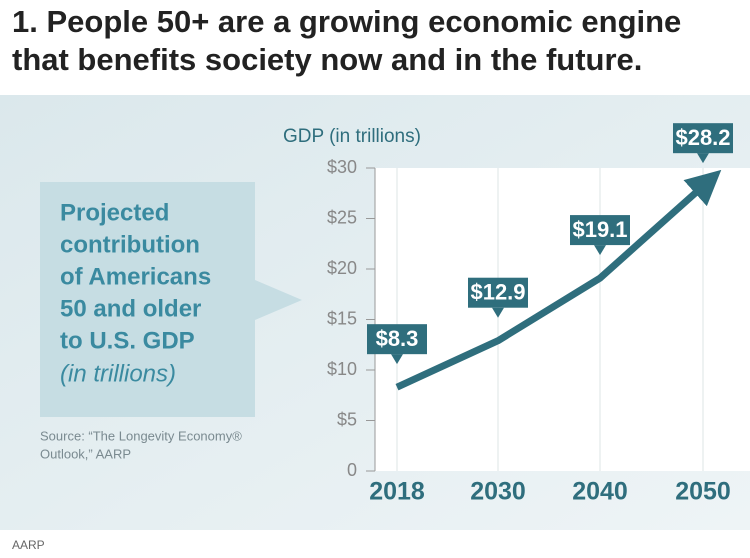 Image resolution: width=750 pixels, height=558 pixels. Describe the element at coordinates (352, 136) in the screenshot. I see `y-axis-label: GDP (in trillions)` at that location.